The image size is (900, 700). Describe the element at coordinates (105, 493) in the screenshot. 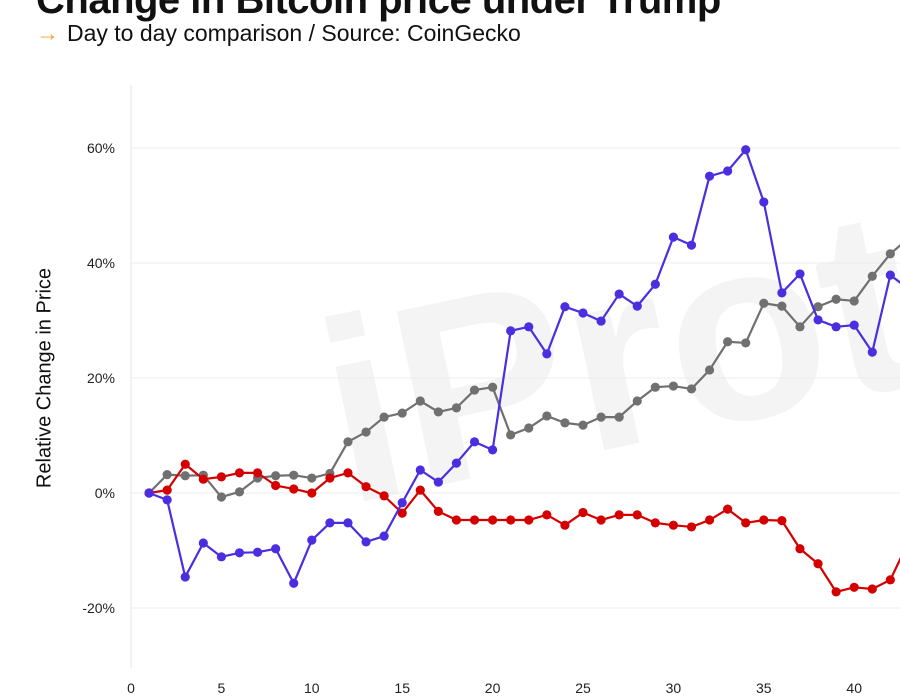

I see `y-tick-label: 0%` at that location.